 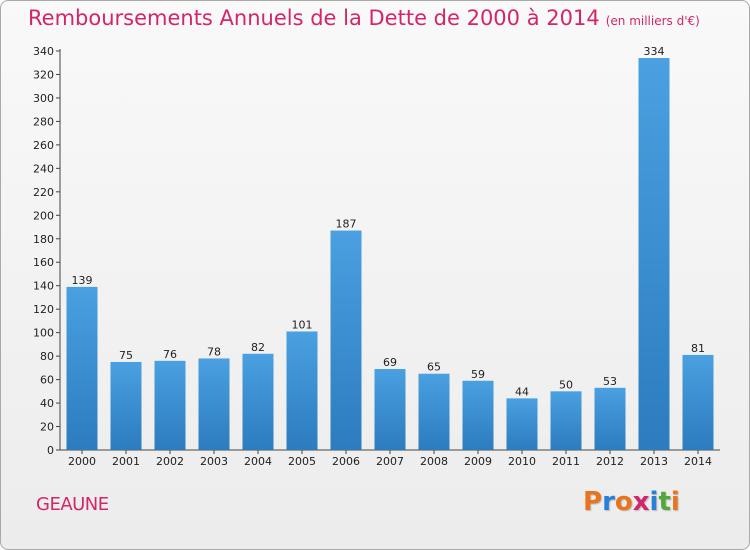 I want to click on data-label: 187, so click(x=346, y=224).